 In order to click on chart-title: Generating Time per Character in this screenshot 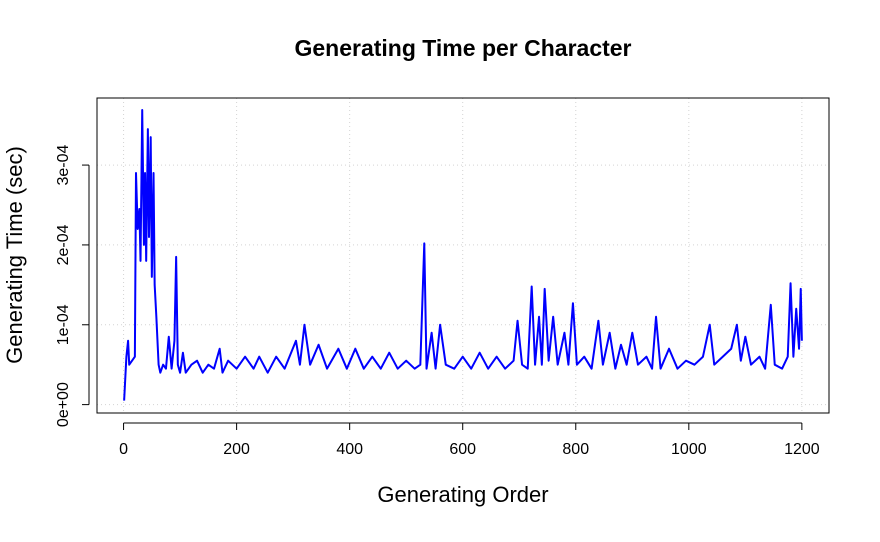, I will do `click(462, 48)`.